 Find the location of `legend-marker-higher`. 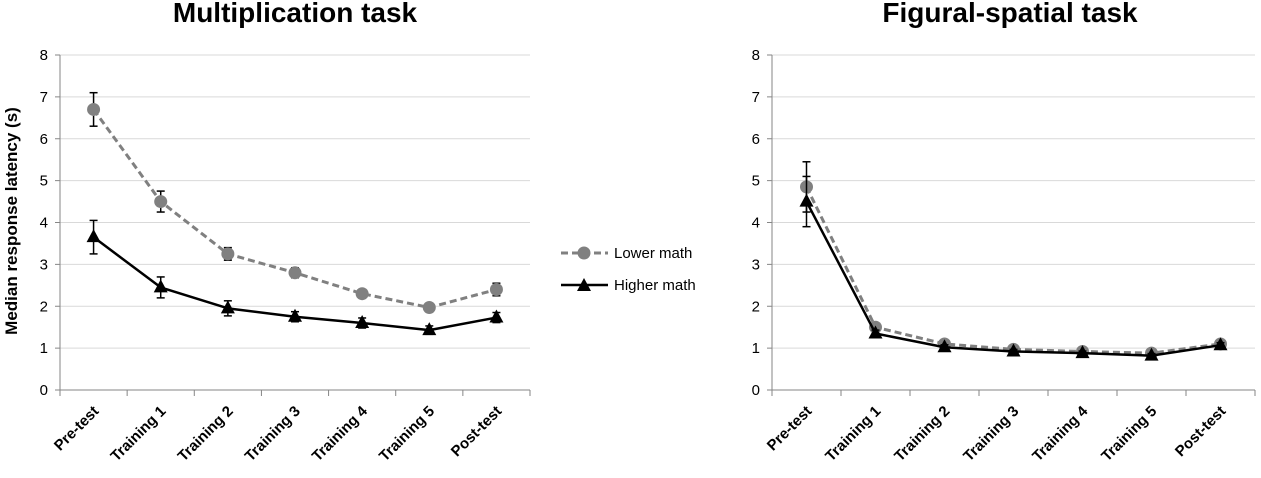

legend-marker-higher is located at coordinates (584, 284).